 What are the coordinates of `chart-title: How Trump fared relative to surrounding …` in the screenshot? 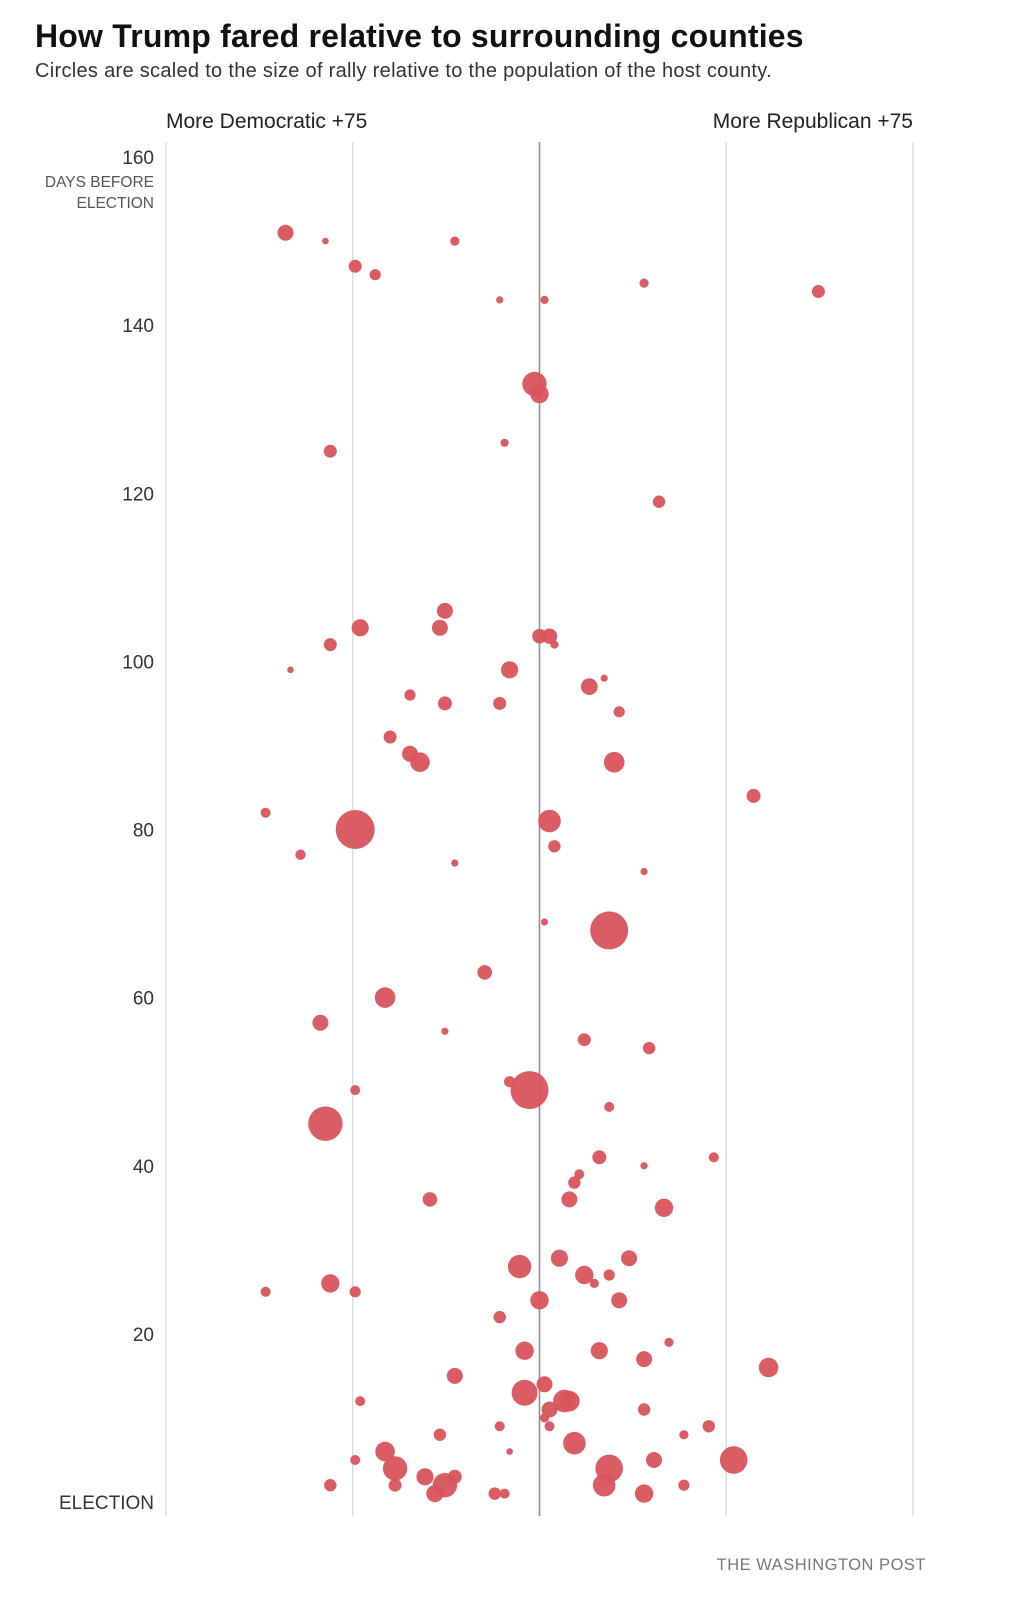 It's located at (419, 36).